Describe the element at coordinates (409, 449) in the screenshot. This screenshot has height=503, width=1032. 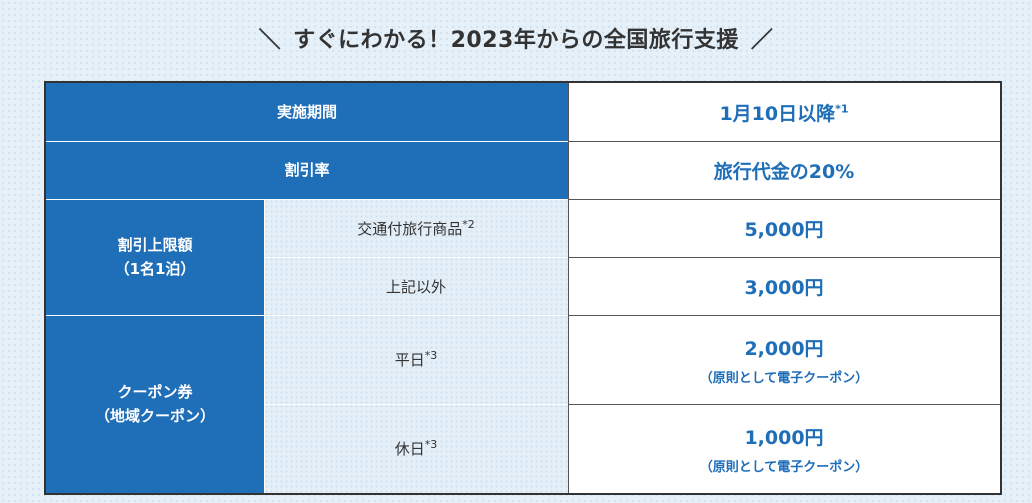
I see `holiday-label: 休日` at that location.